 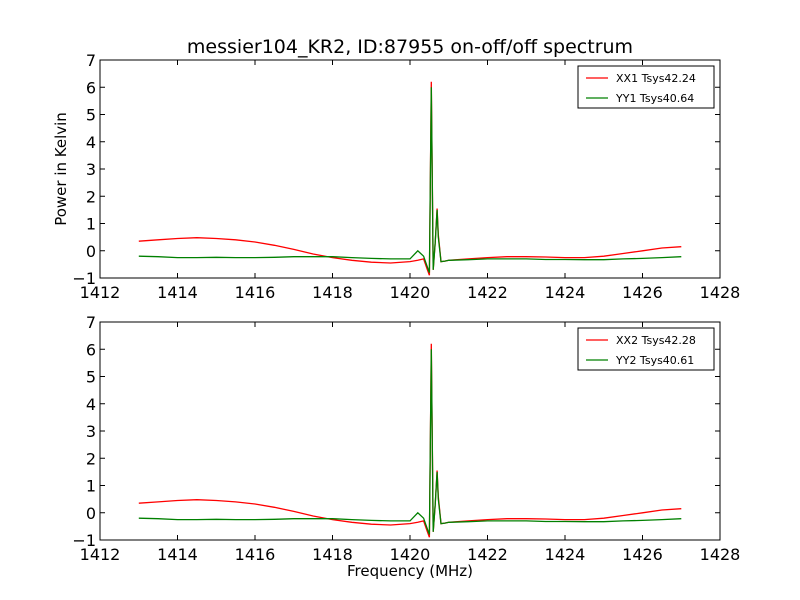 What do you see at coordinates (656, 78) in the screenshot?
I see `legend-label: XX1 Tsys42.24` at bounding box center [656, 78].